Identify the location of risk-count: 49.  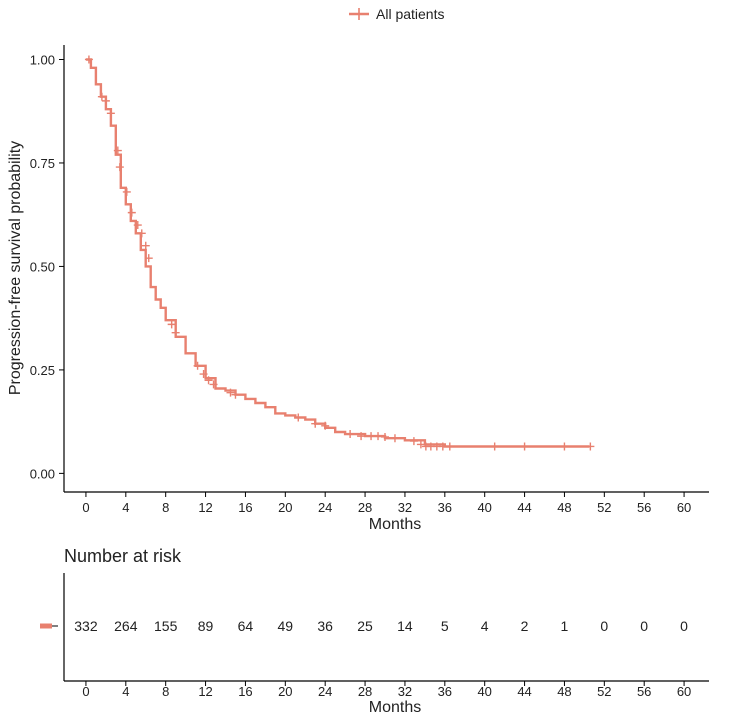
(286, 626).